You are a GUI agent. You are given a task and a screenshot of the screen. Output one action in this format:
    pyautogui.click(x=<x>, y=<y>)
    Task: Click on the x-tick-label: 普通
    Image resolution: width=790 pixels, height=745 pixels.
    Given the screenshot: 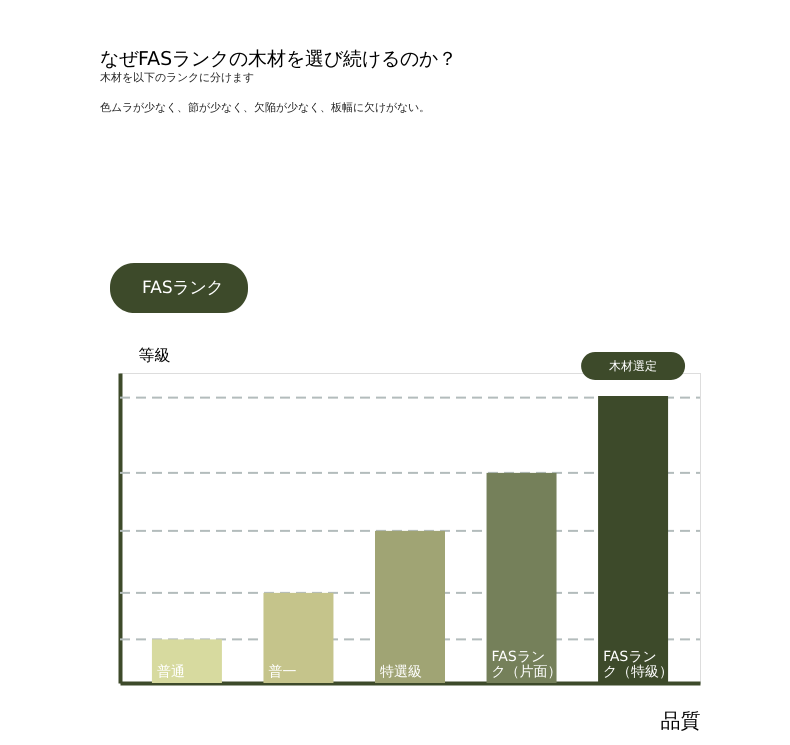 What is the action you would take?
    pyautogui.click(x=170, y=671)
    